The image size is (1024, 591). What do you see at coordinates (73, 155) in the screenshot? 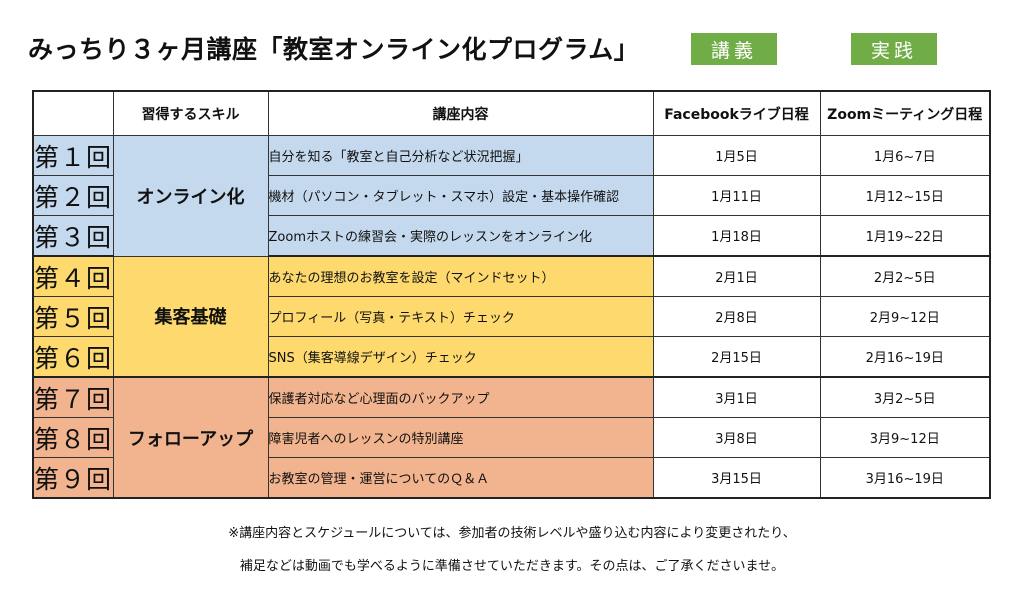
I see `session-number: 第１回` at bounding box center [73, 155].